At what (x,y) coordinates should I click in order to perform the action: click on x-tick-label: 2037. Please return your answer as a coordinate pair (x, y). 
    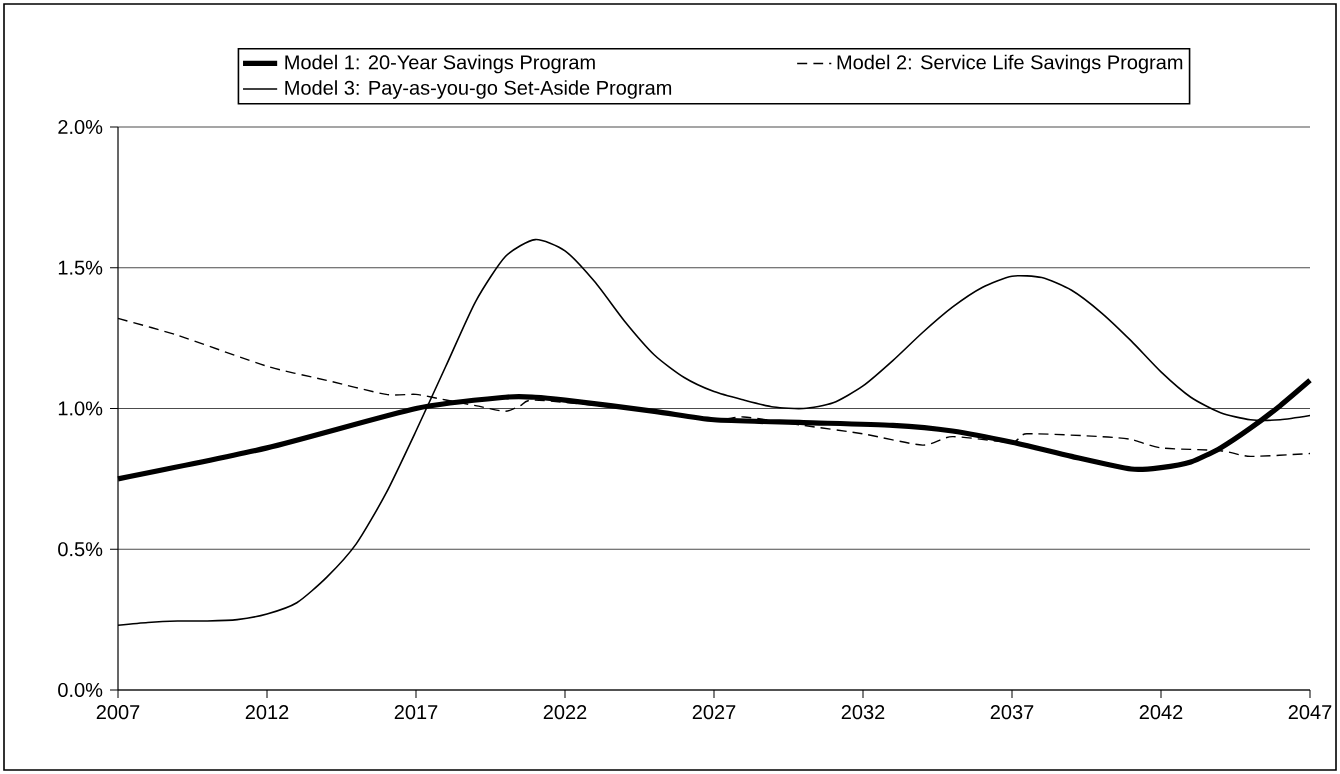
    Looking at the image, I should click on (1012, 712).